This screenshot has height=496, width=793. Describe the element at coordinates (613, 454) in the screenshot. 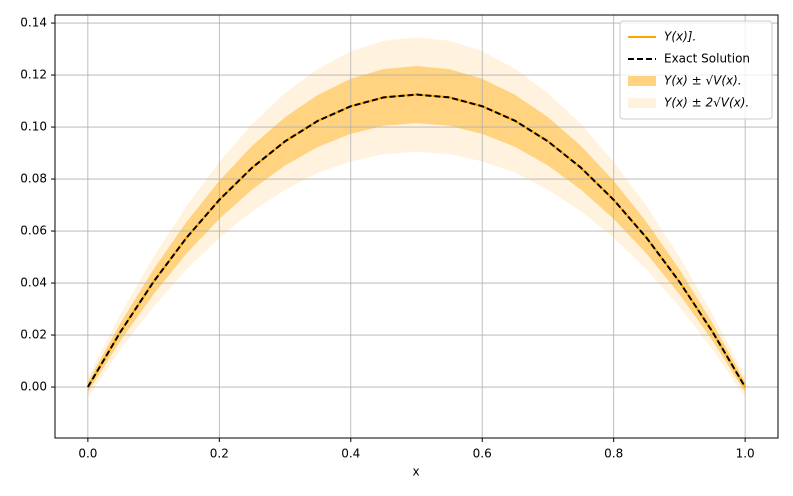

I see `x-tick-label: 0.8` at that location.